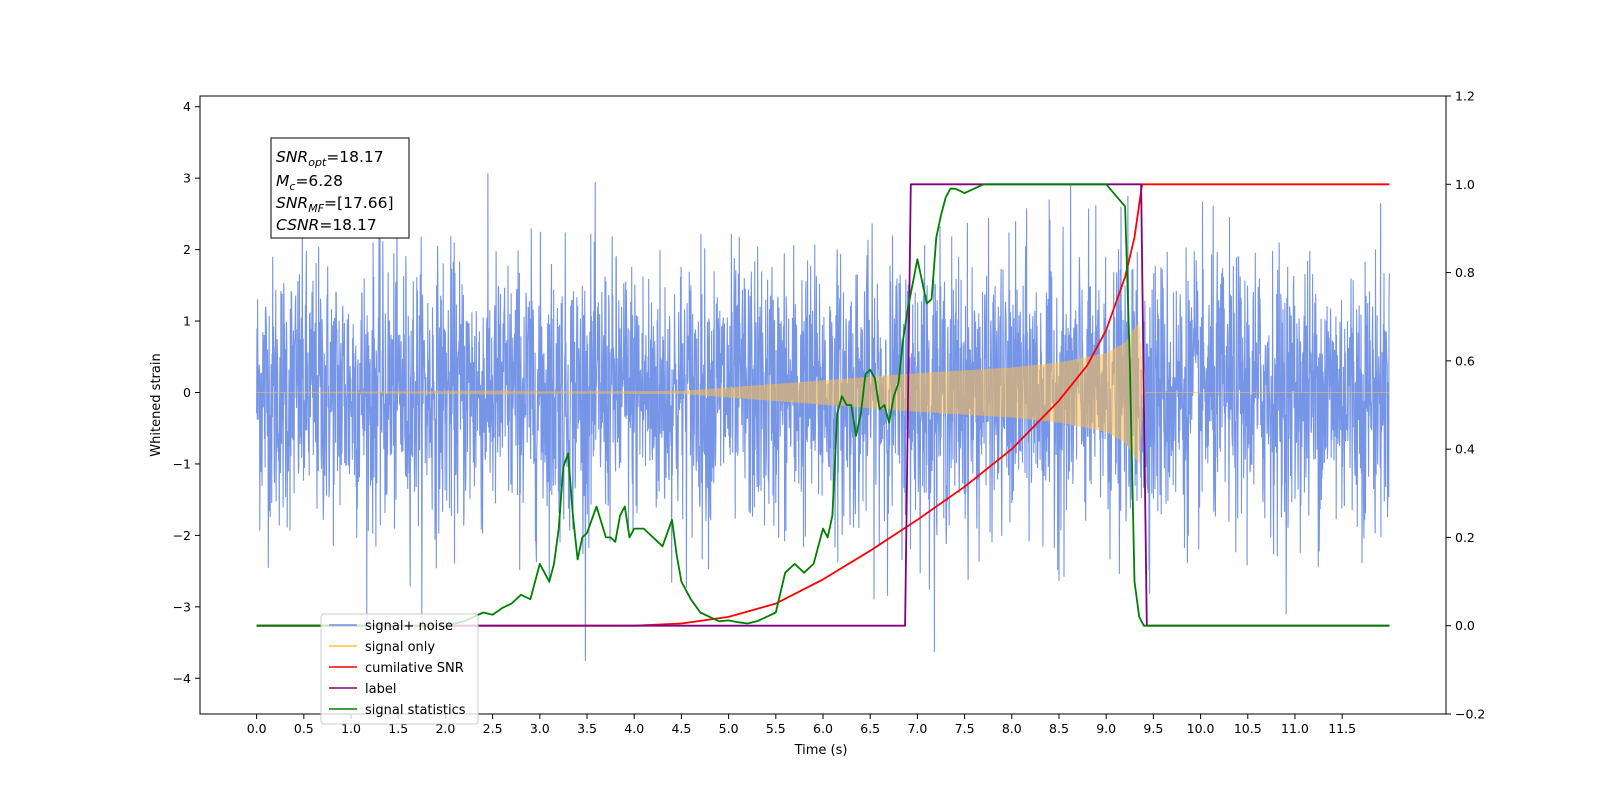  I want to click on x-tick-label: 10.0, so click(1201, 728).